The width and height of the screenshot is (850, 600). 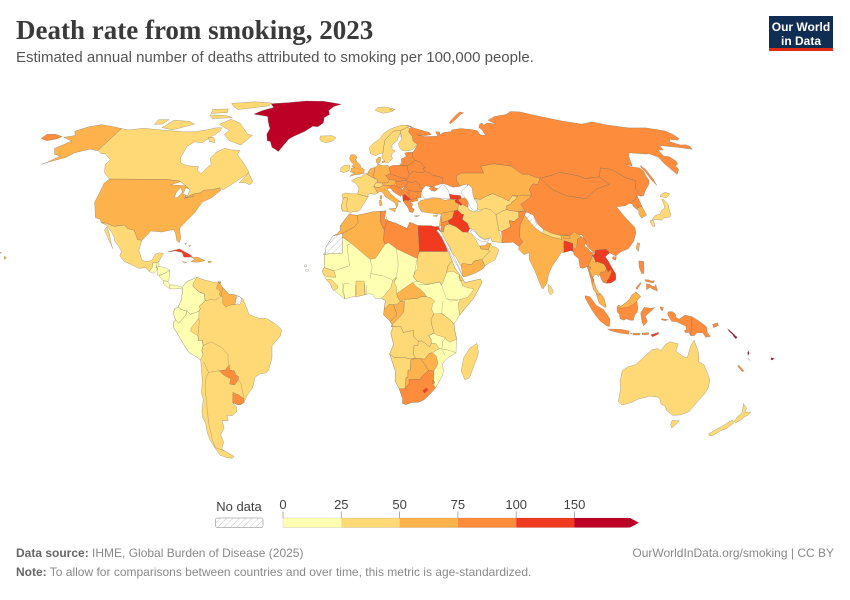 I want to click on svg-text: 100, so click(x=516, y=504).